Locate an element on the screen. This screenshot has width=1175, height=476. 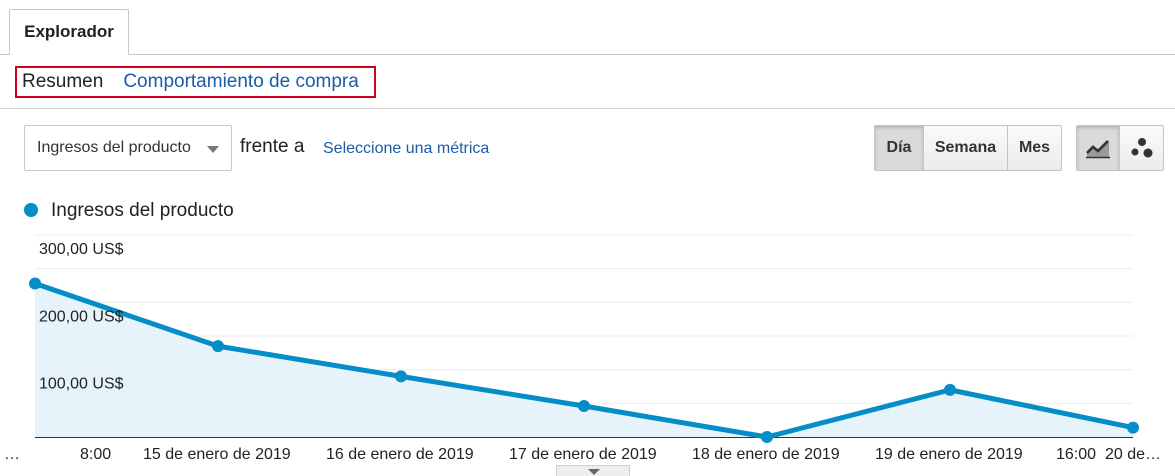
metric-dropdown: Ingresos del producto is located at coordinates (128, 148).